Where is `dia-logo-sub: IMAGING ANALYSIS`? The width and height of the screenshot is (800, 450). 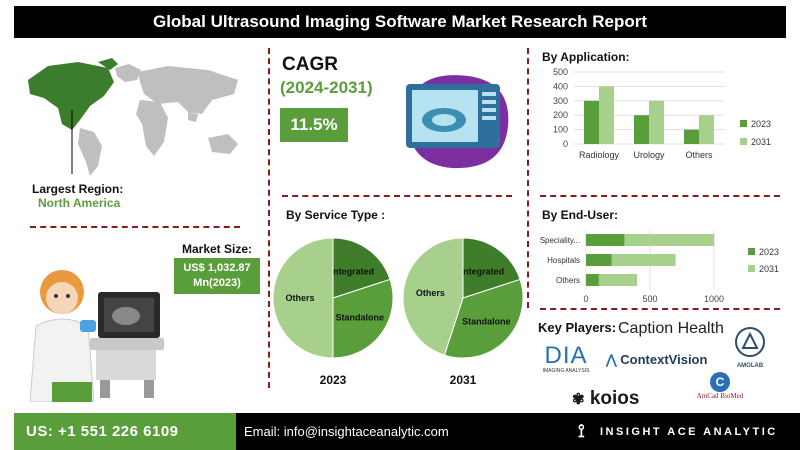
dia-logo-sub: IMAGING ANALYSIS is located at coordinates (566, 371).